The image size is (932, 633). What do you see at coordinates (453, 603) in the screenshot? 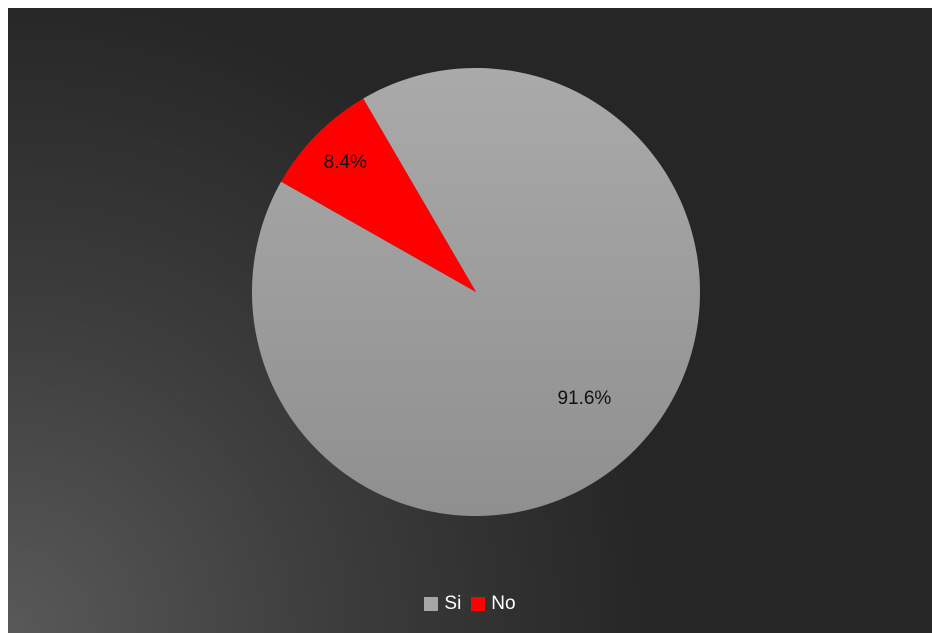
I see `legend-label-si: Si` at bounding box center [453, 603].